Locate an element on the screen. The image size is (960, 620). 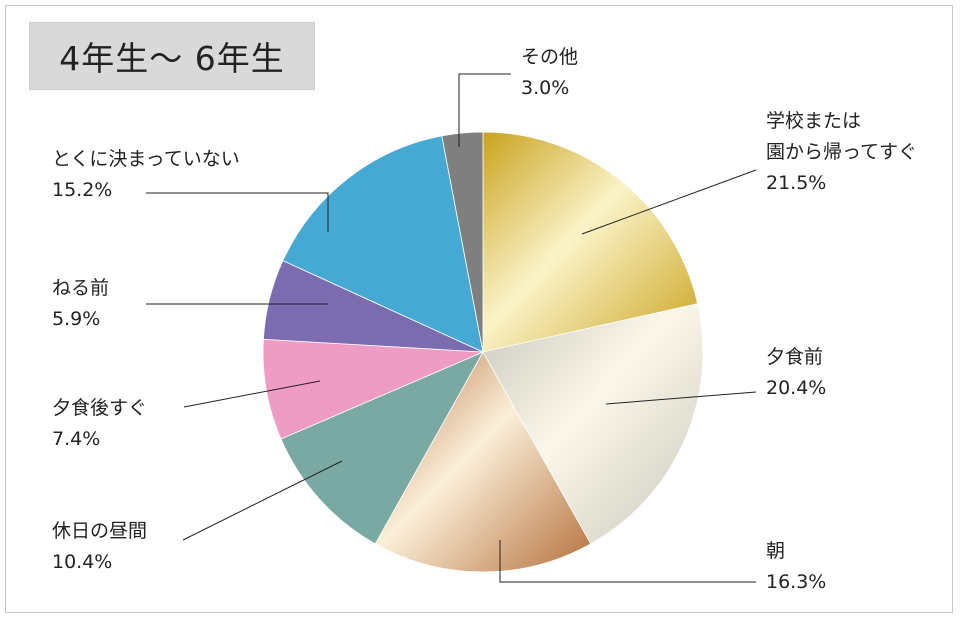
slice-value-label: 16.3% is located at coordinates (796, 582).